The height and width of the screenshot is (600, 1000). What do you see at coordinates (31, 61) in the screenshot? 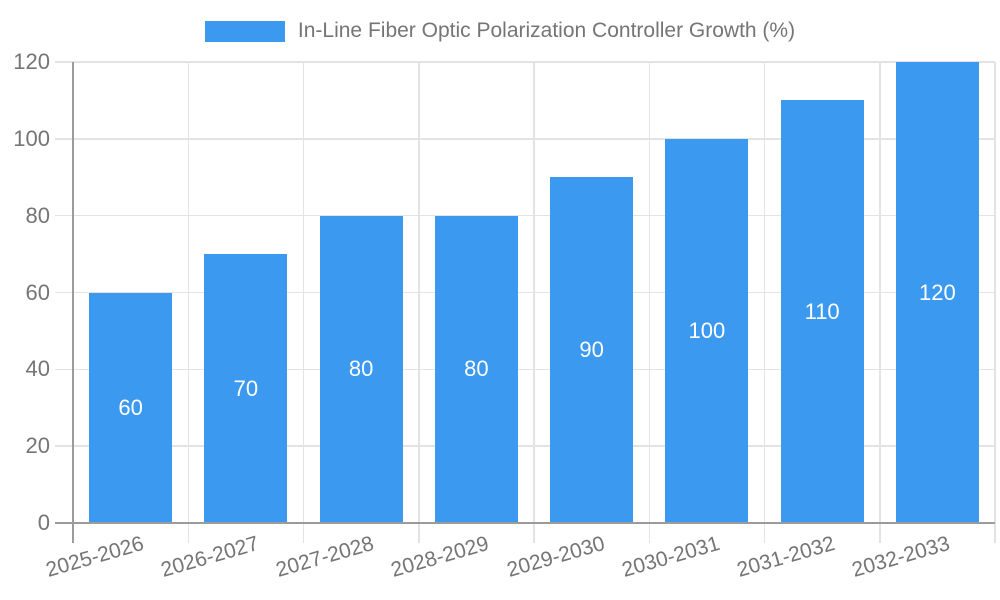
I see `y-tick-label: 120` at bounding box center [31, 61].